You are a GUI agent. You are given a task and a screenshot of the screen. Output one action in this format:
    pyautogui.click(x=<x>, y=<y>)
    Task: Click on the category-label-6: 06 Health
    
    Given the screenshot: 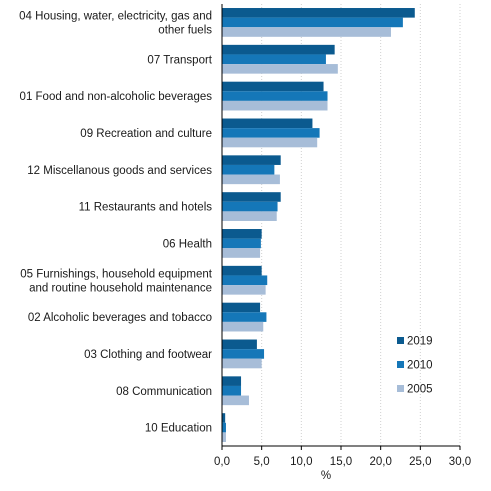 What is the action you would take?
    pyautogui.click(x=187, y=244)
    